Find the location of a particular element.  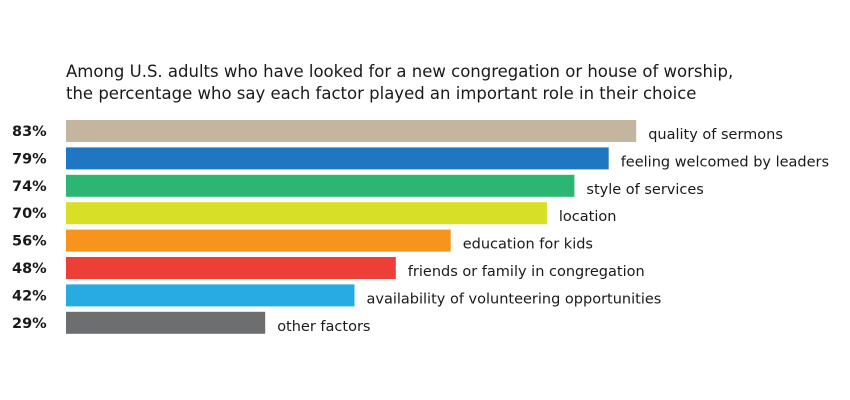

value-label-0: 83% is located at coordinates (29, 132).